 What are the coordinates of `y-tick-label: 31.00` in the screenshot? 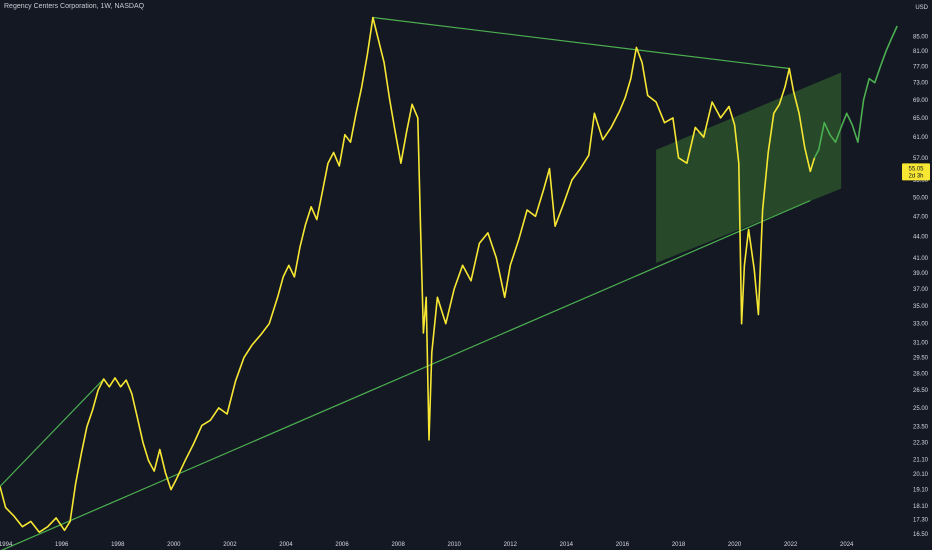 It's located at (921, 344).